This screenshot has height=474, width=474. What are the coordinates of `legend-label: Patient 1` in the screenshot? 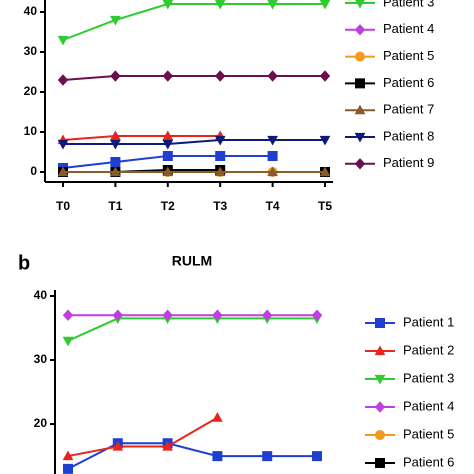 It's located at (428, 321).